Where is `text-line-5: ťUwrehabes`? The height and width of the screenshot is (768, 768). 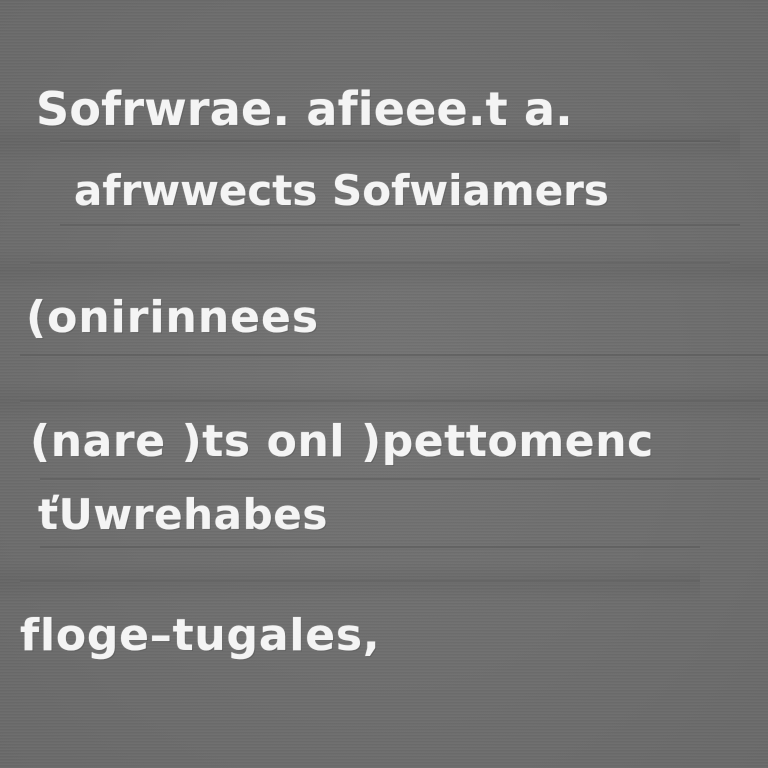
text-line-5: ťUwrehabes is located at coordinates (183, 514).